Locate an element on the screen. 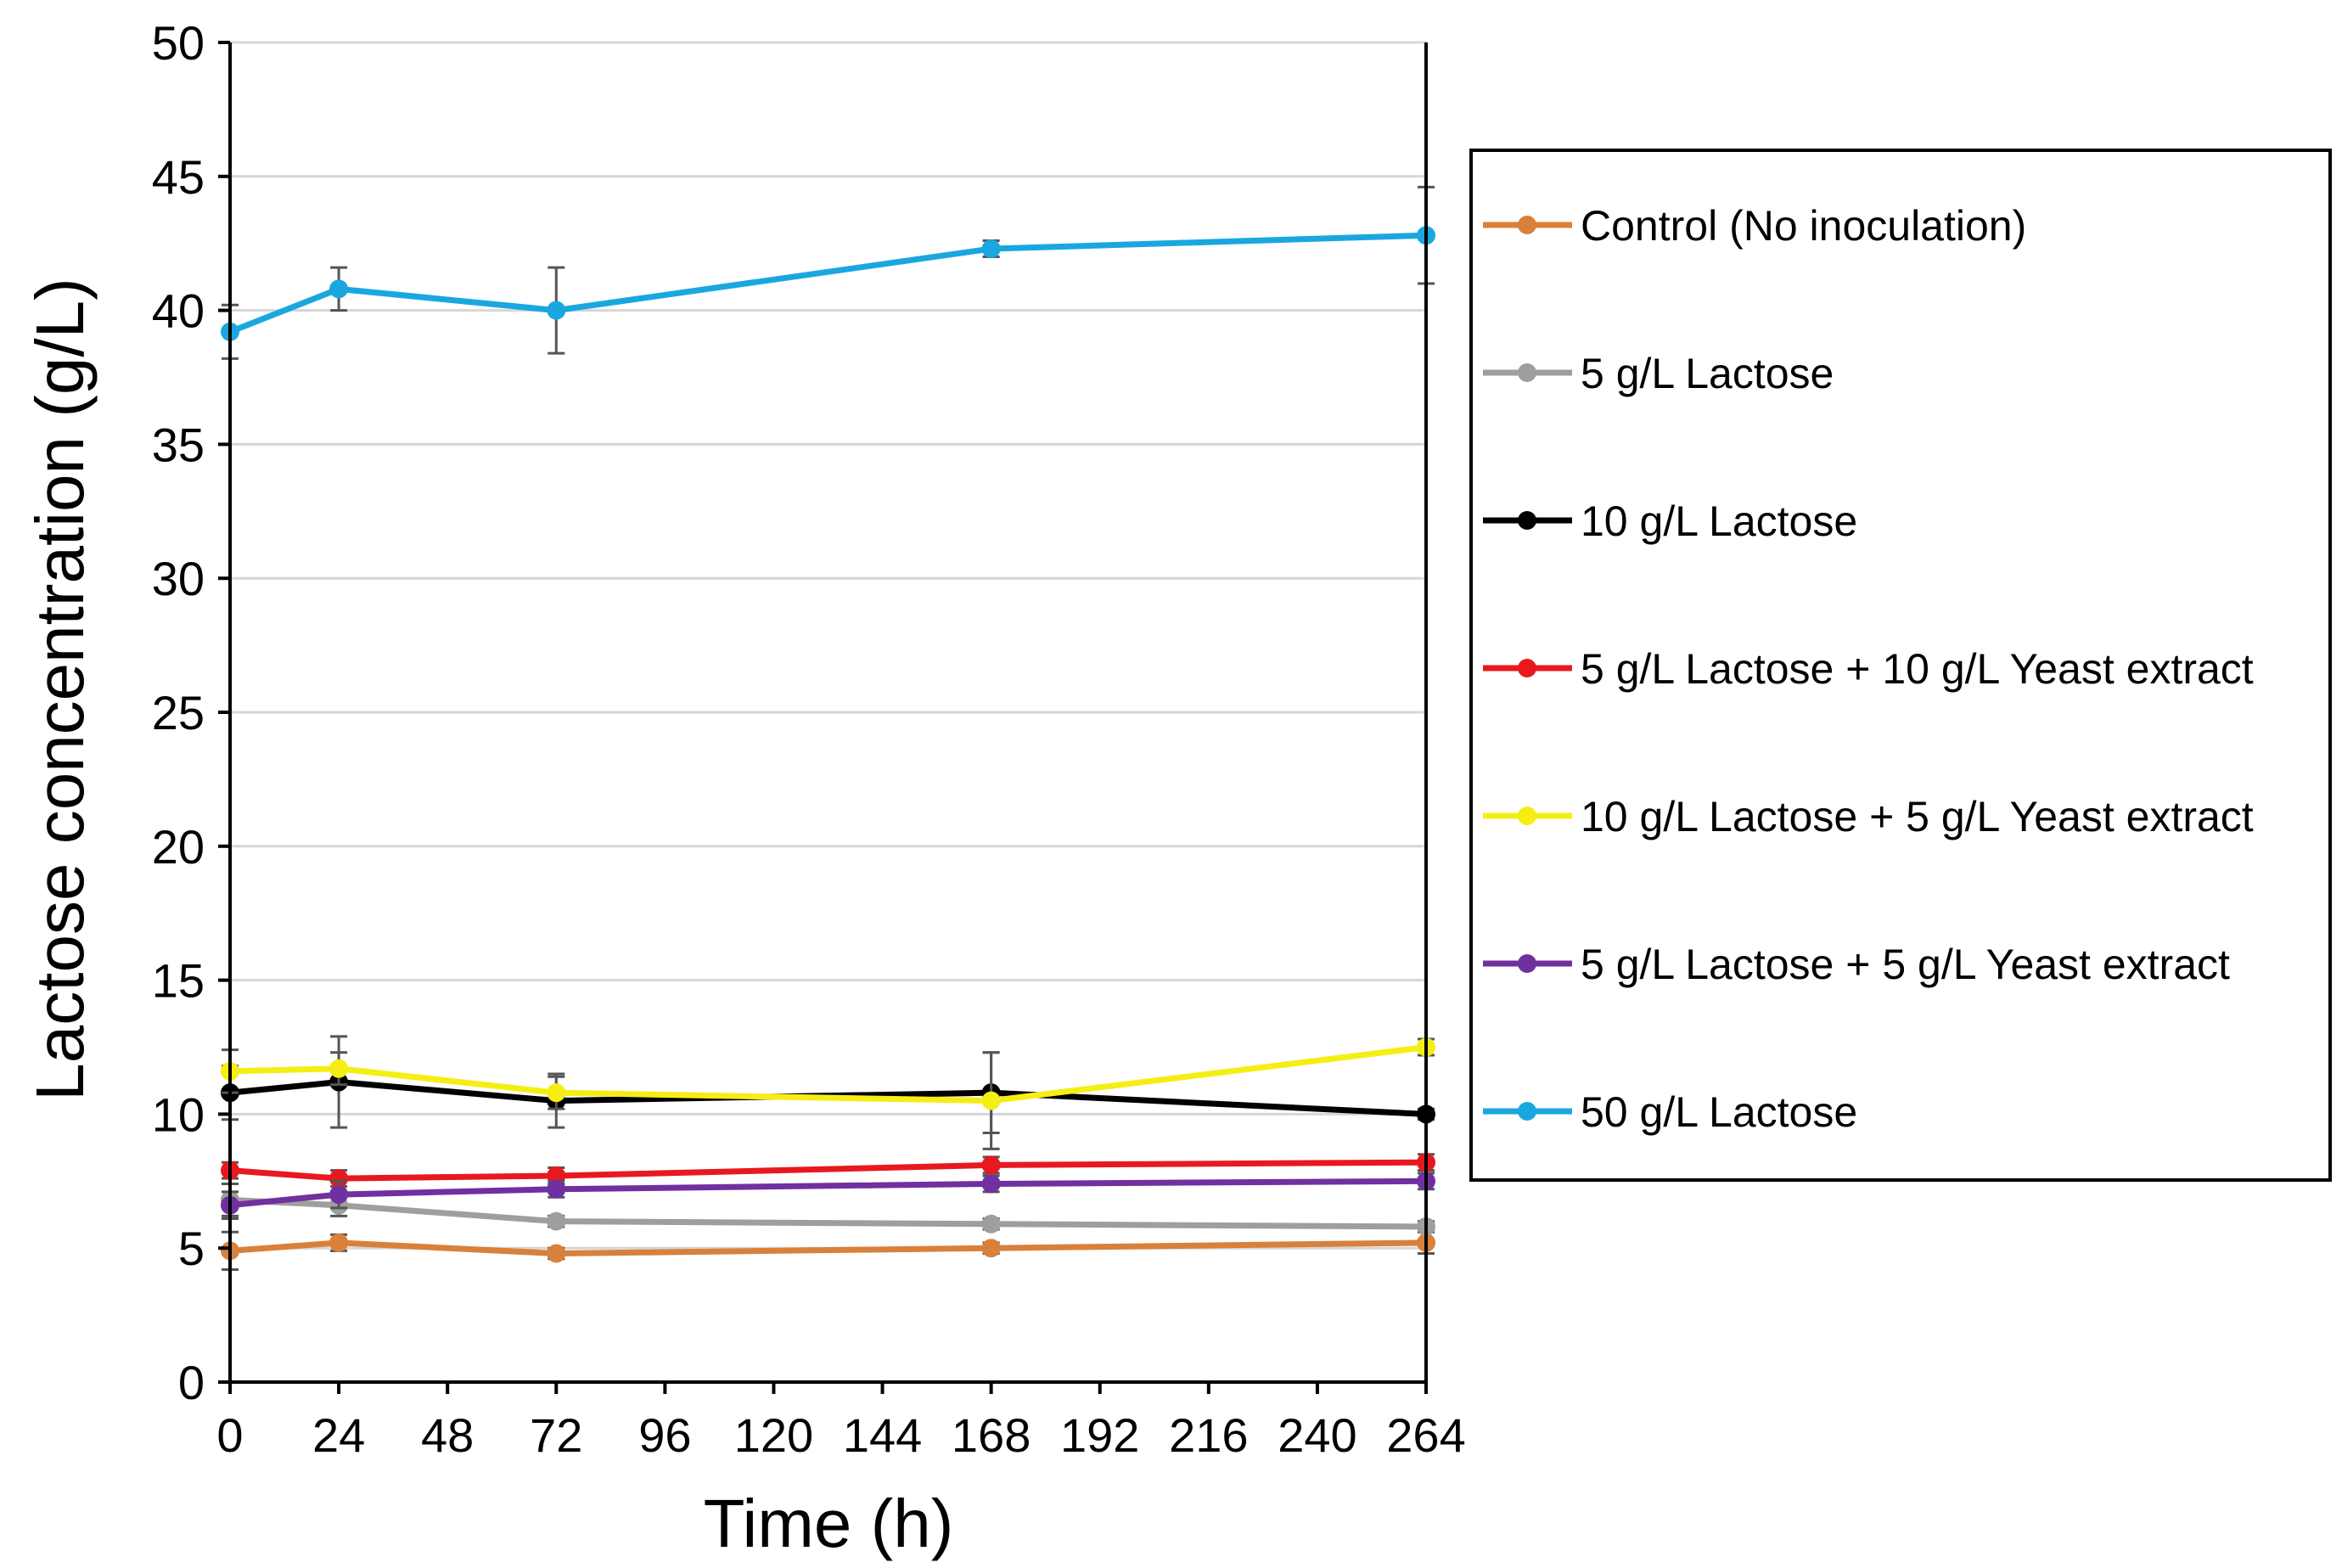 The image size is (2342, 1568). x-tick-label: 120 is located at coordinates (773, 1435).